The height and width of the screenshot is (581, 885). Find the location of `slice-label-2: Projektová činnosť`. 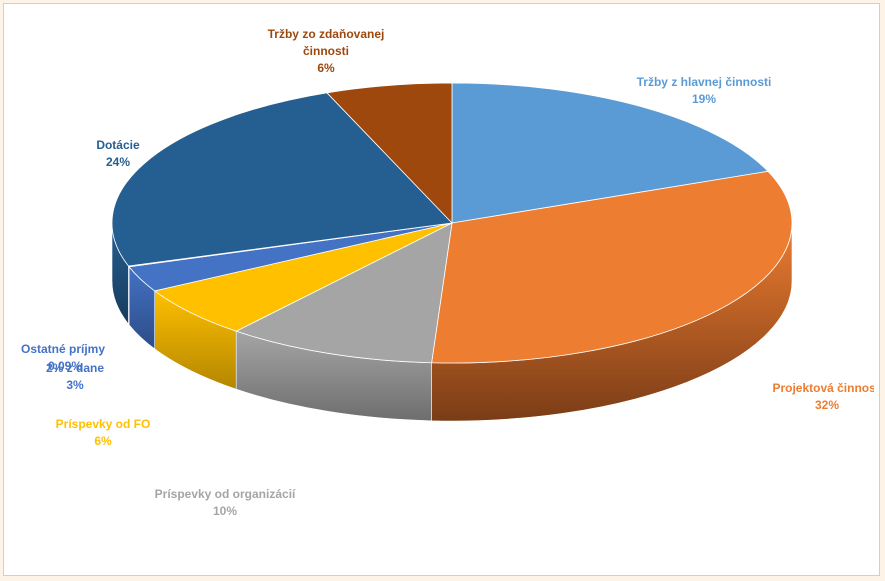

slice-label-2: Projektová činnosť is located at coordinates (823, 388).